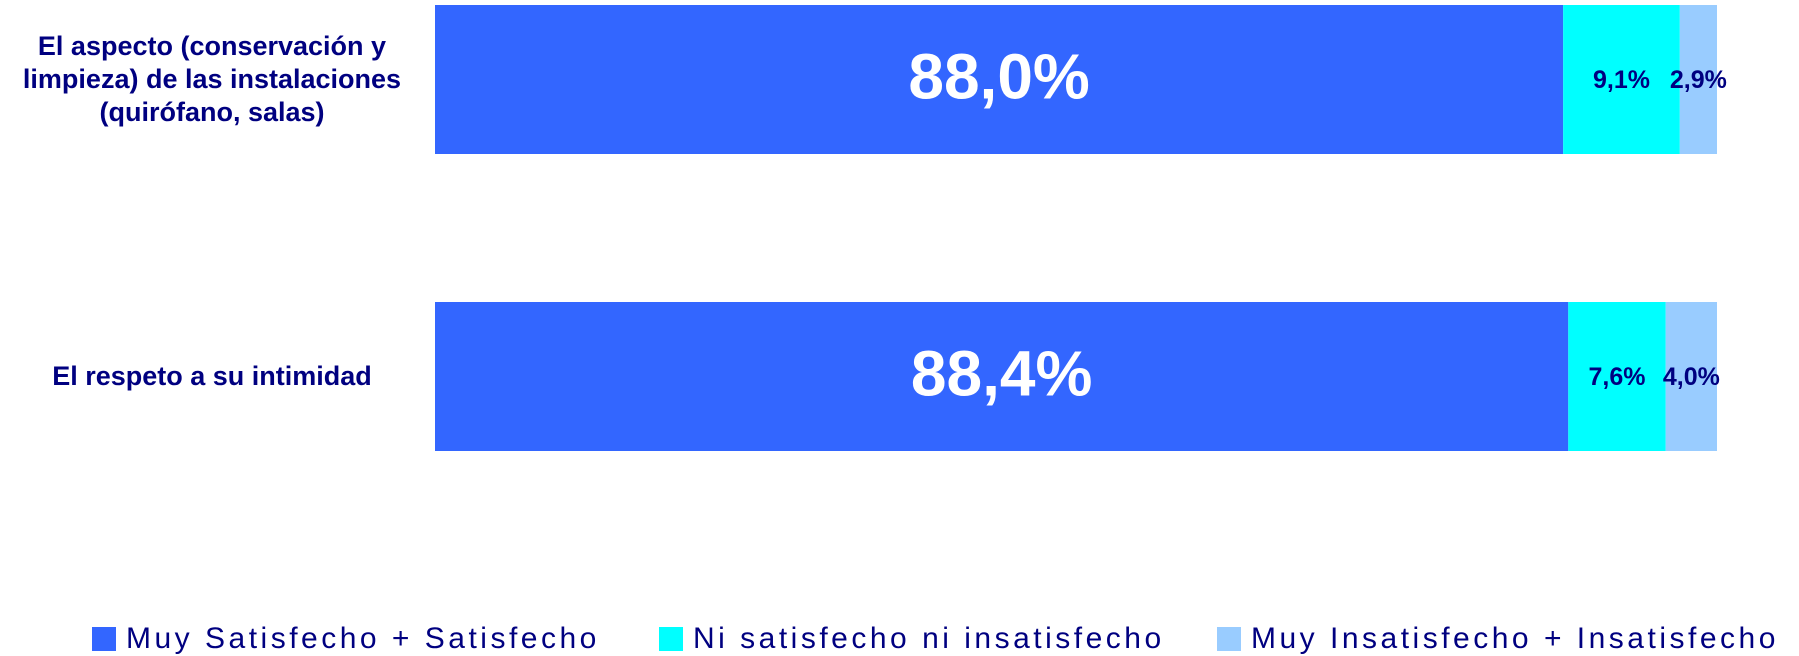 The height and width of the screenshot is (656, 1799). I want to click on category-label-box: El respeto a su intimidad, so click(212, 376).